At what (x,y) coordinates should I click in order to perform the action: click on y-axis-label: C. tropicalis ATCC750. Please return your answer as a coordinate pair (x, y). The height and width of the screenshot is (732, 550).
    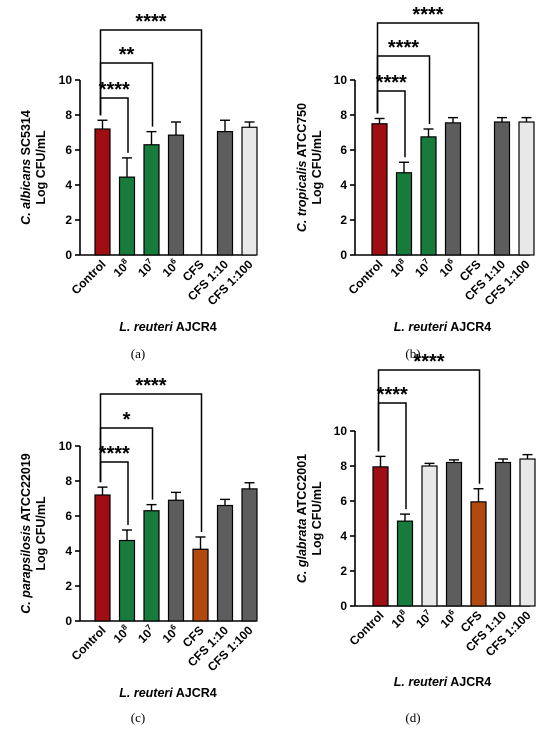
    Looking at the image, I should click on (302, 167).